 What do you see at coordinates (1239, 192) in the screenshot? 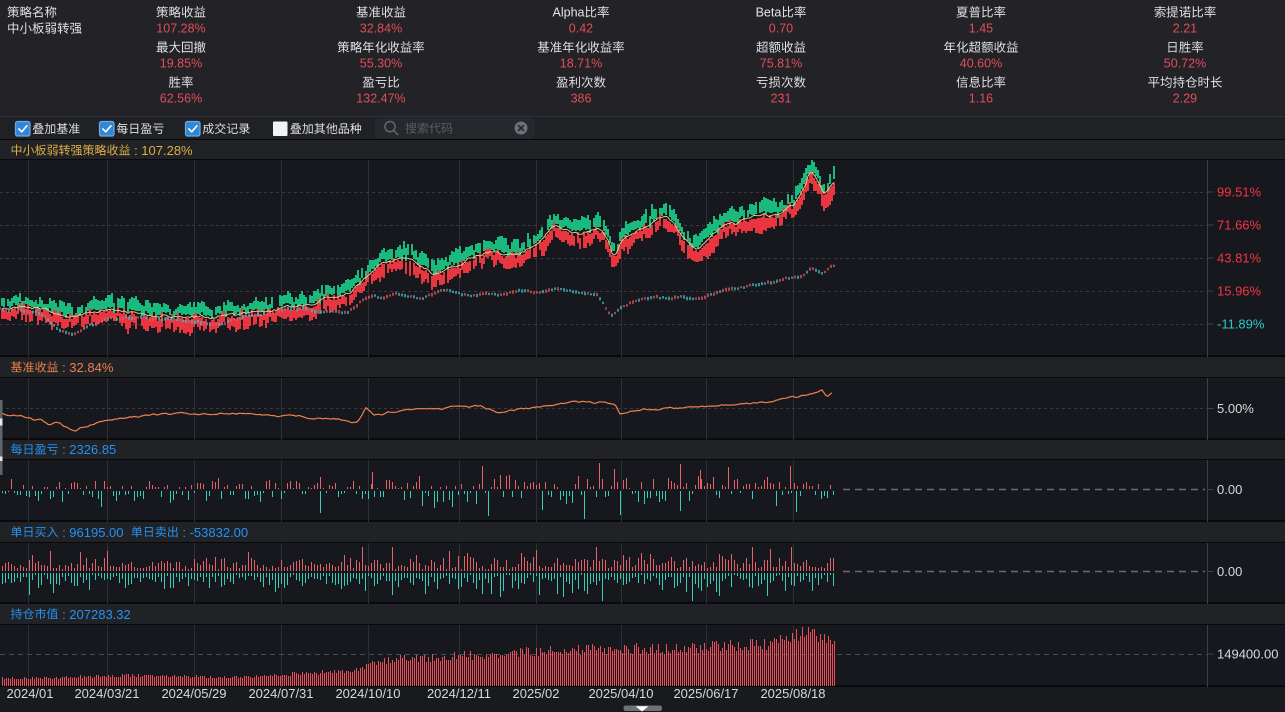
I see `svg-text: 99.51%` at bounding box center [1239, 192].